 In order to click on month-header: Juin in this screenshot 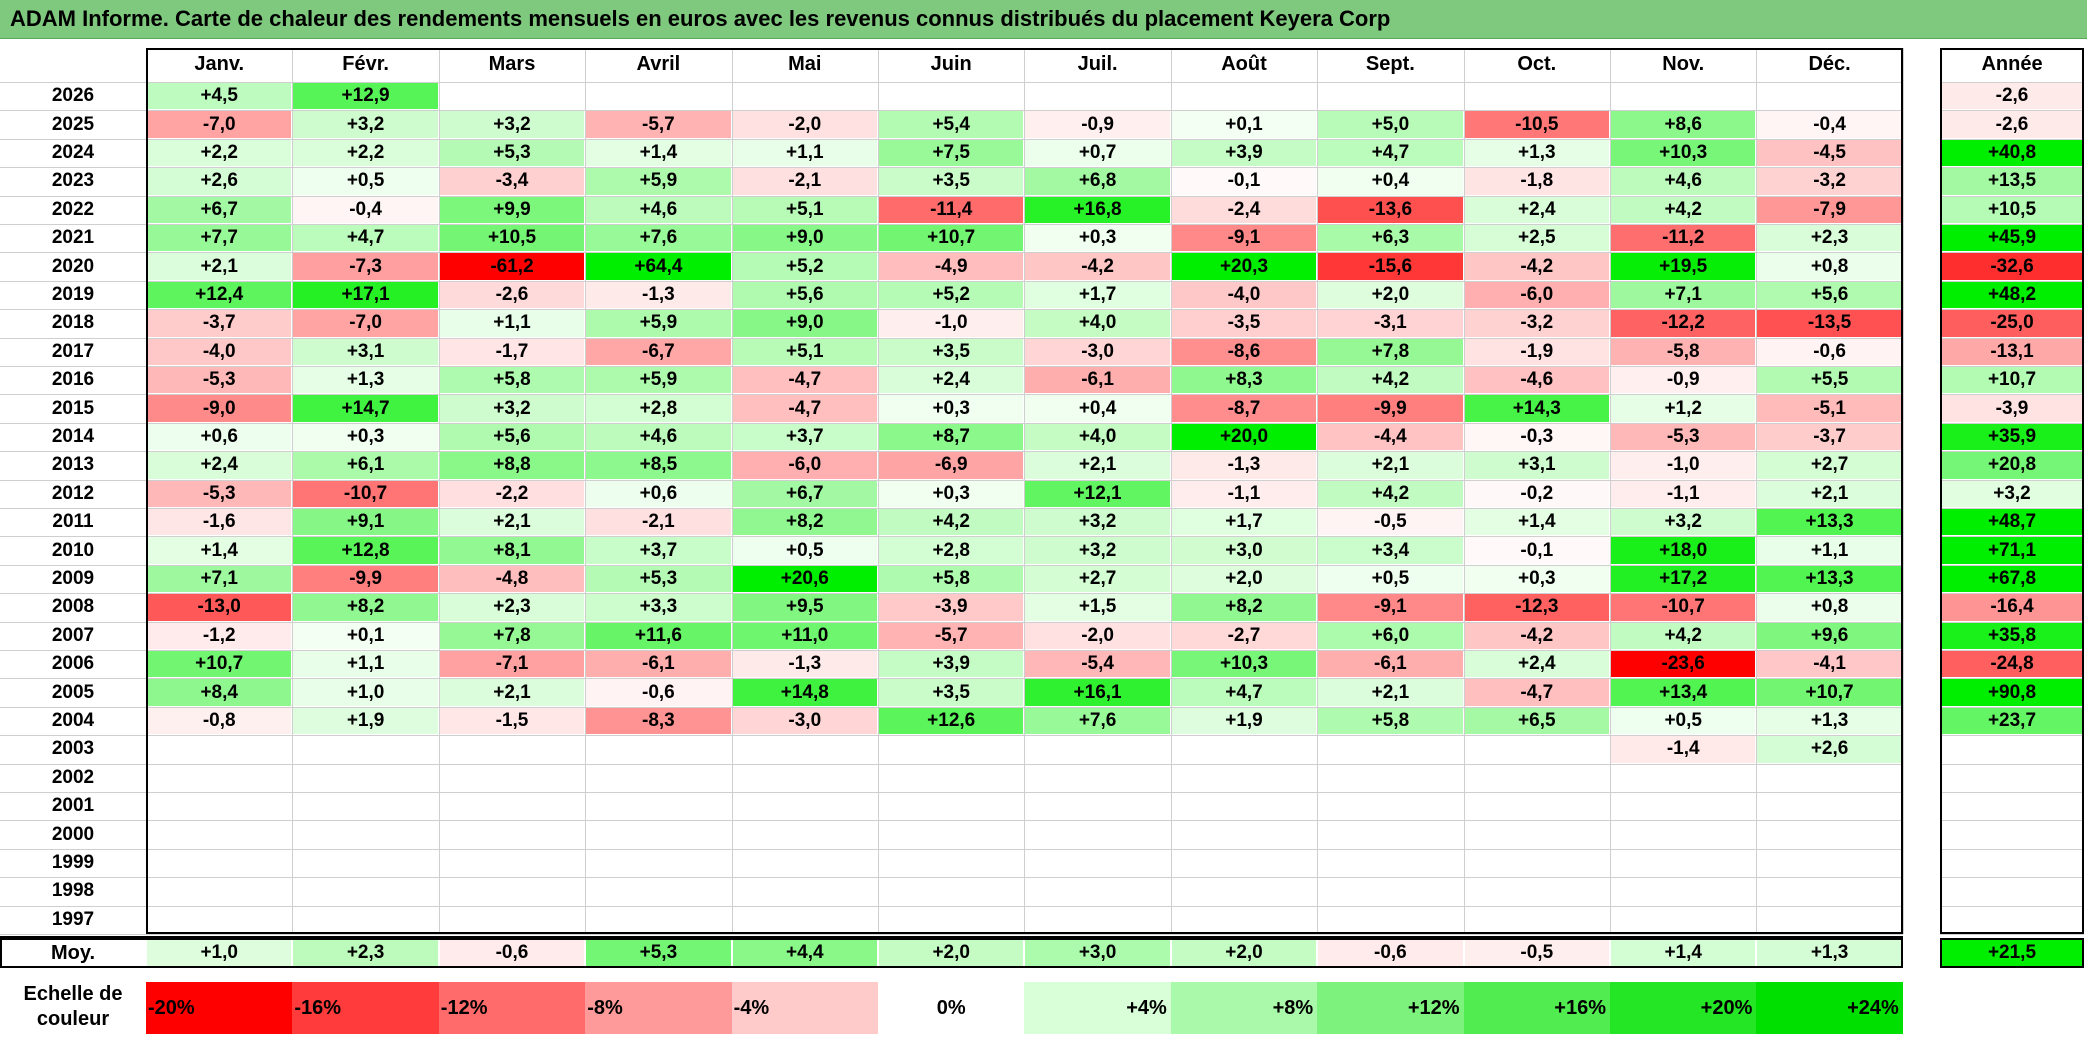, I will do `click(951, 63)`.